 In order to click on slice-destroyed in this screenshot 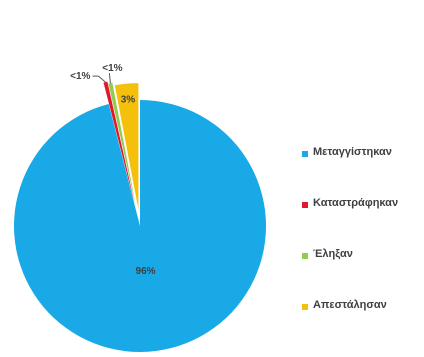, I will do `click(119, 143)`.